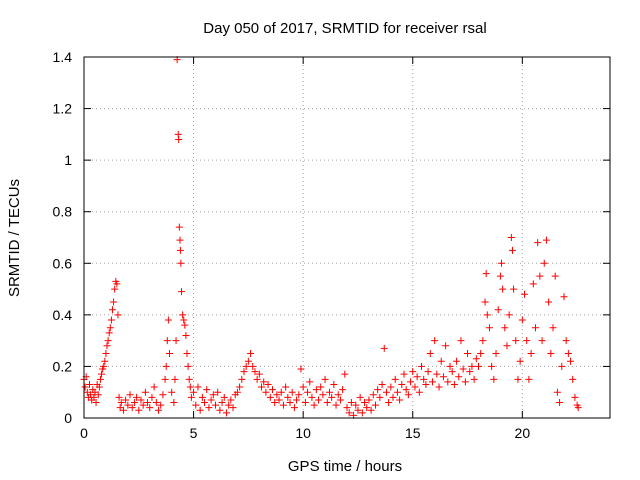 This screenshot has height=480, width=640. What do you see at coordinates (68, 418) in the screenshot?
I see `y-tick-label: 0` at bounding box center [68, 418].